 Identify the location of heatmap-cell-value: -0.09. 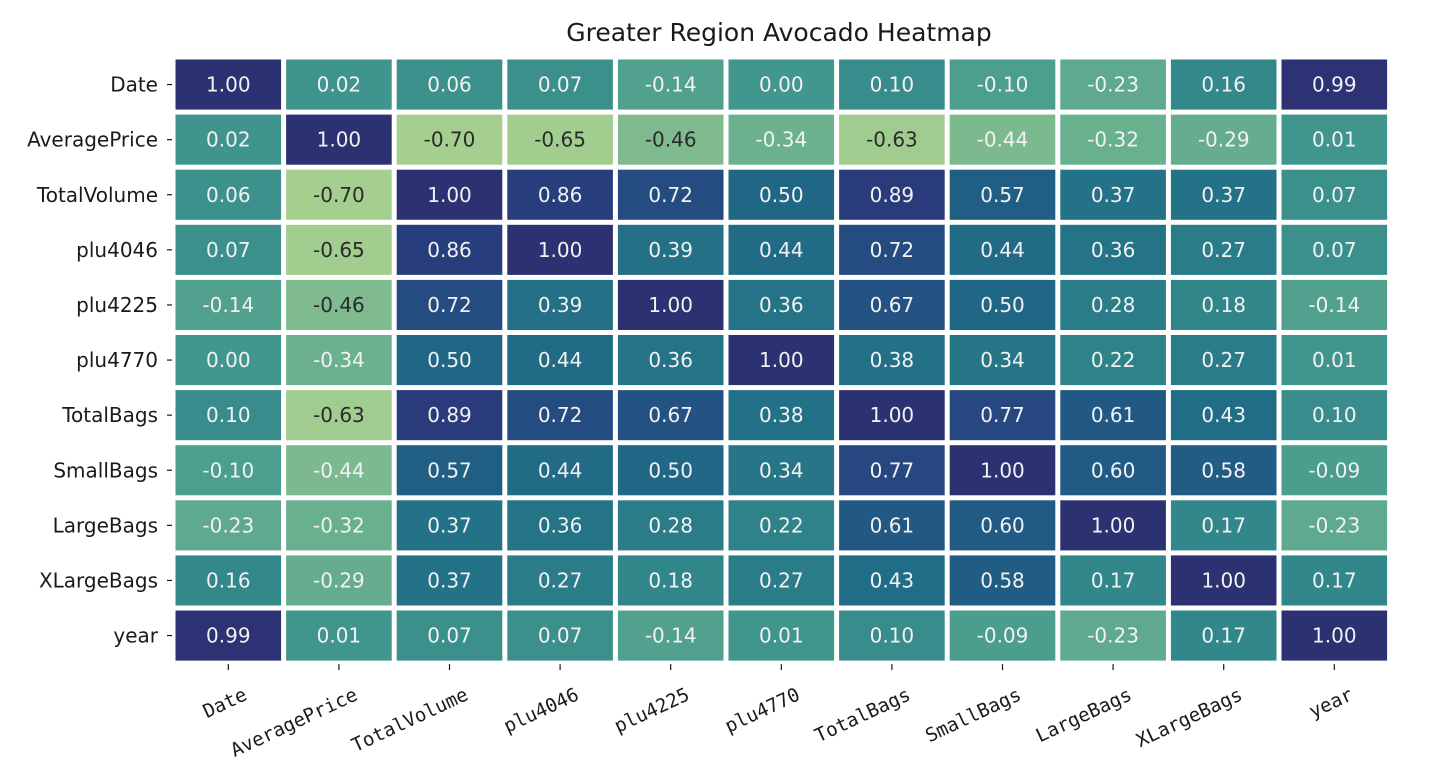
(1334, 470).